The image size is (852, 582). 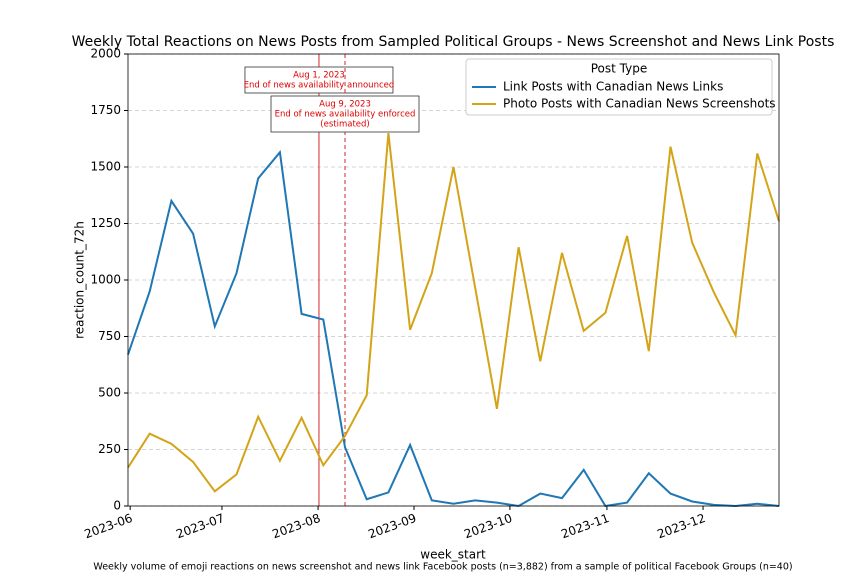 What do you see at coordinates (80, 280) in the screenshot?
I see `y-axis-label: reaction_count_72h` at bounding box center [80, 280].